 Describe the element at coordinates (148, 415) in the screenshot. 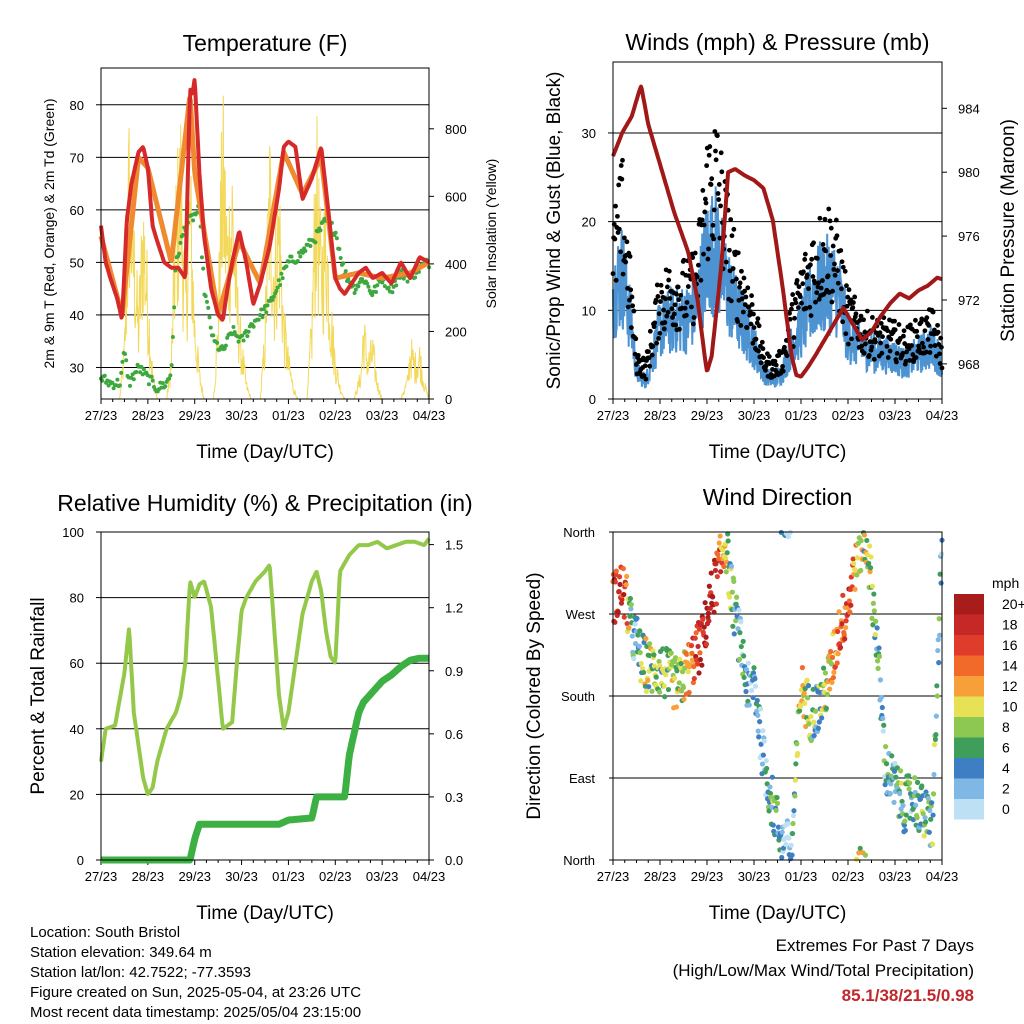

I see `x-tick-label: 28/23` at that location.